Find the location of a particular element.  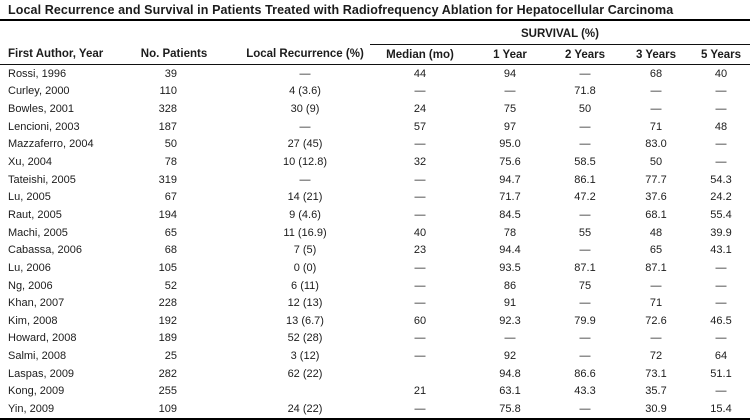

table-cell: 10 (12.8) is located at coordinates (305, 162).